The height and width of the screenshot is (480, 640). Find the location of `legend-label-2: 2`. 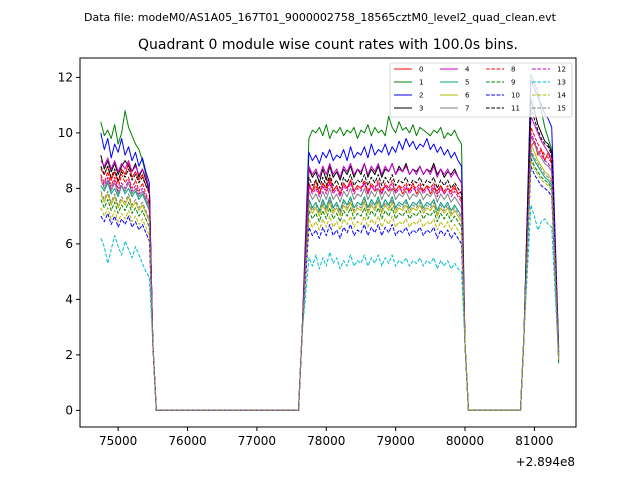

legend-label-2: 2 is located at coordinates (421, 96).